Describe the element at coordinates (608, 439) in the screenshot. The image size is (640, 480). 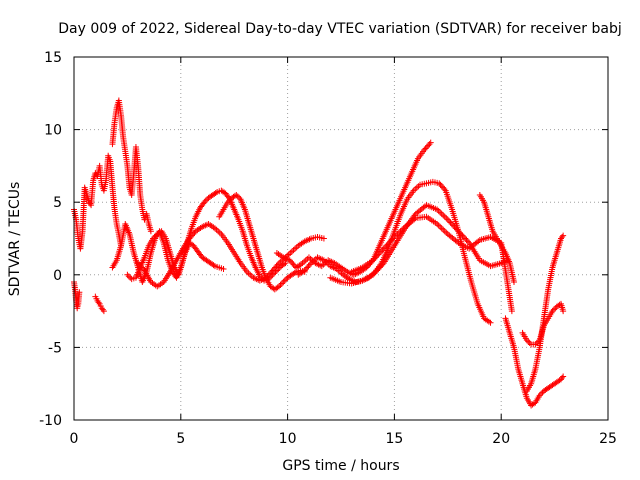
I see `x-tick-label: 25` at that location.